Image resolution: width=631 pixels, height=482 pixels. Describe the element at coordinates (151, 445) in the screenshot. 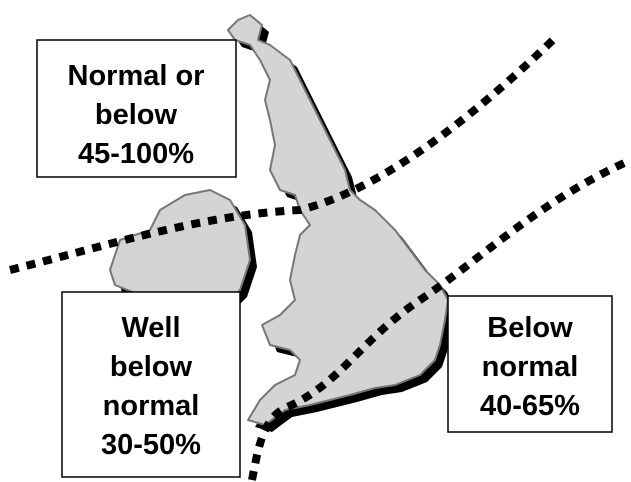

I see `region-label: 30-50%` at that location.